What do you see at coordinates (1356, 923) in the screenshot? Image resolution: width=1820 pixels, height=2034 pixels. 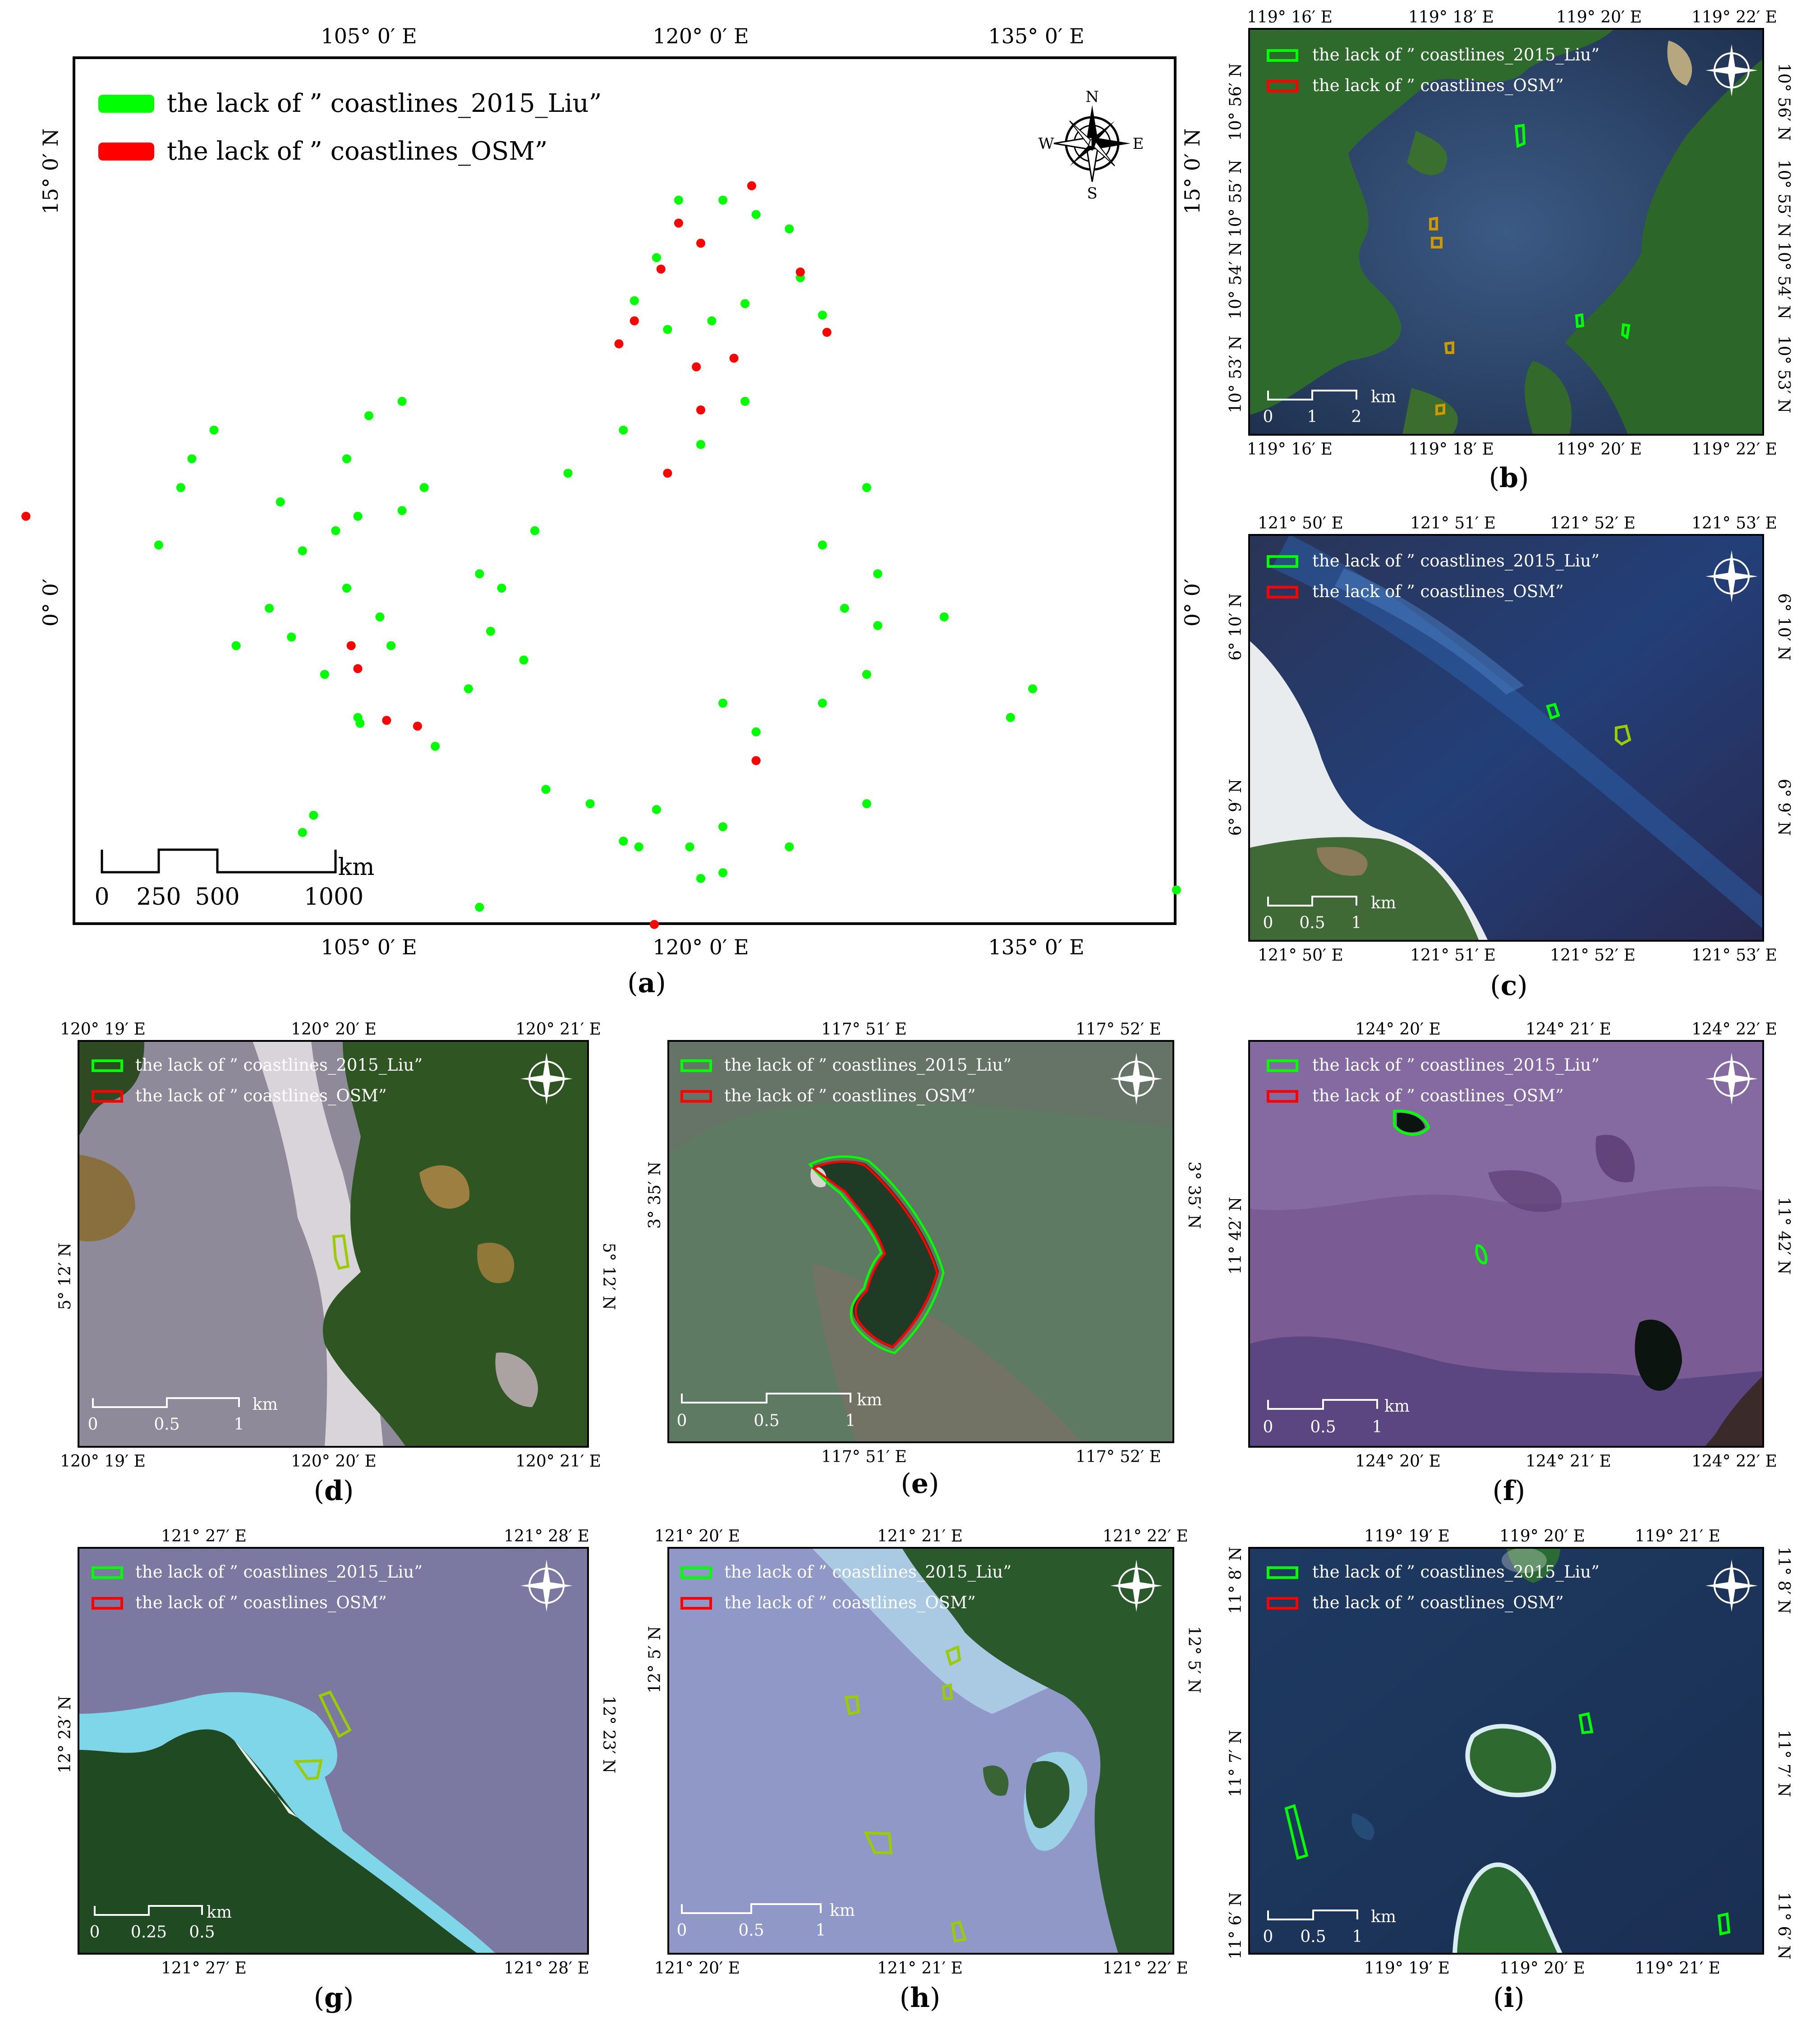 I see `scale-tick: 1` at bounding box center [1356, 923].